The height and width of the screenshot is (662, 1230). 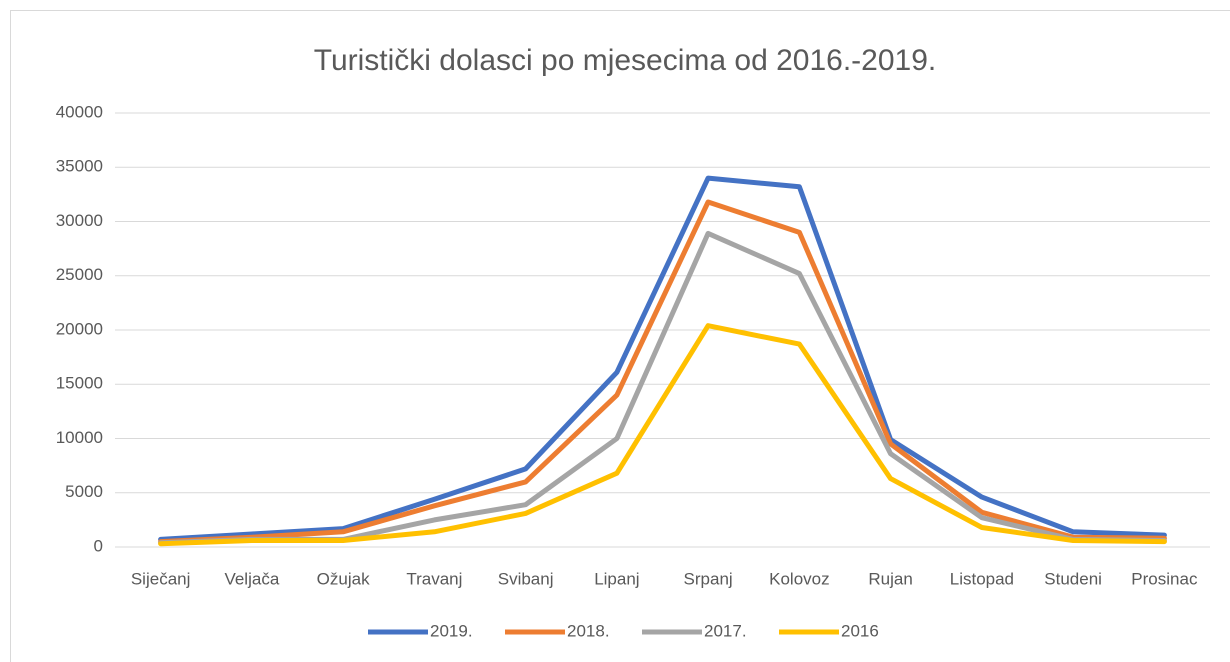 I want to click on x-tick-label: Kolovoz, so click(x=799, y=578).